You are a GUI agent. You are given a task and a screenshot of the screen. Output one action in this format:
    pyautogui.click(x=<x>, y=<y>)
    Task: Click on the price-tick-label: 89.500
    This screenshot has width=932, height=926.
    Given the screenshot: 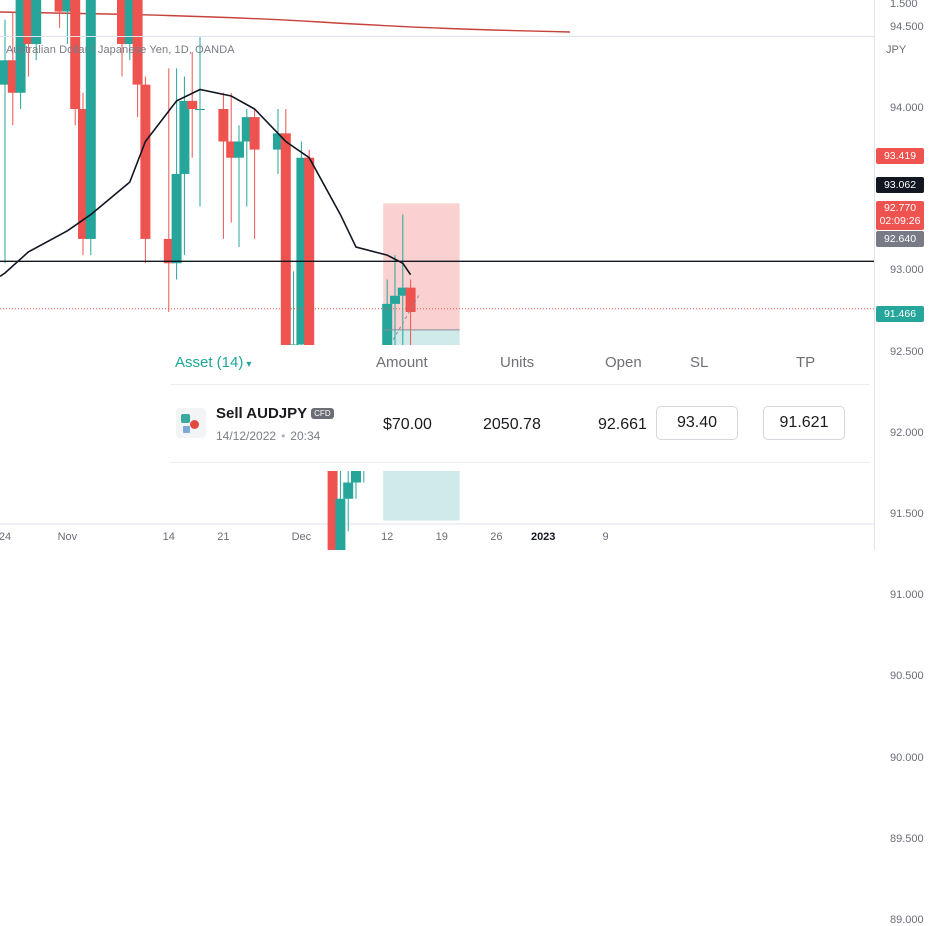 What is the action you would take?
    pyautogui.click(x=907, y=838)
    